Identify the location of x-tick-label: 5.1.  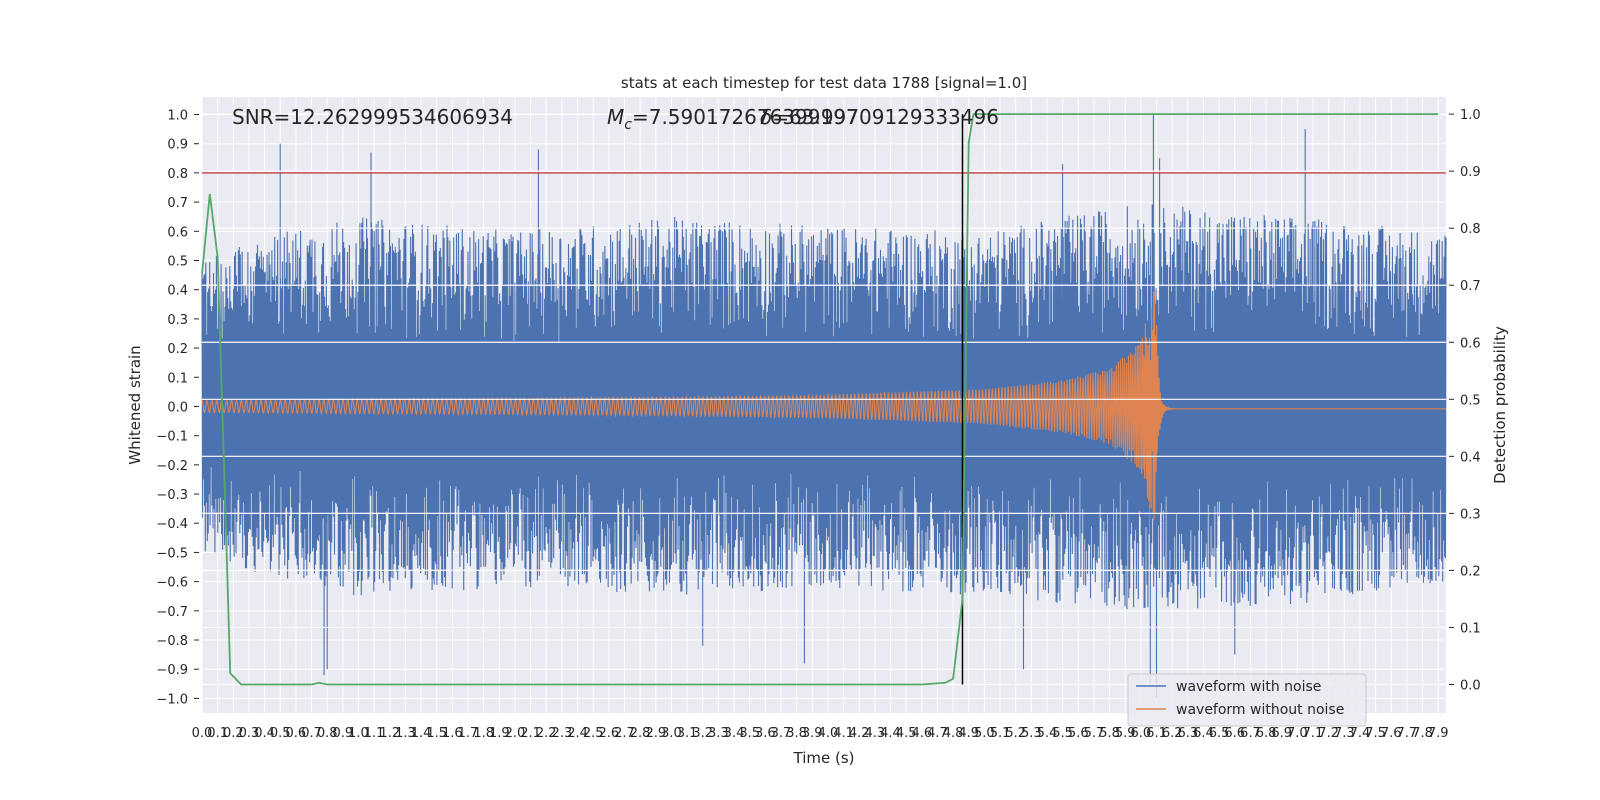
(1000, 733).